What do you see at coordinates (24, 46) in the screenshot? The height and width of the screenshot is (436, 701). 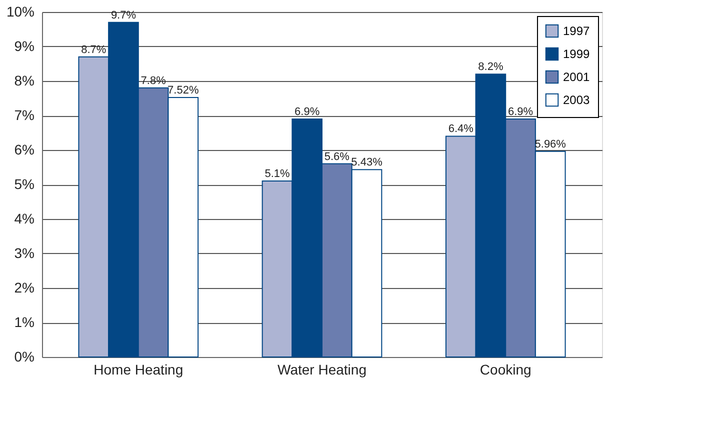 I see `y-tick-label: 9%` at bounding box center [24, 46].